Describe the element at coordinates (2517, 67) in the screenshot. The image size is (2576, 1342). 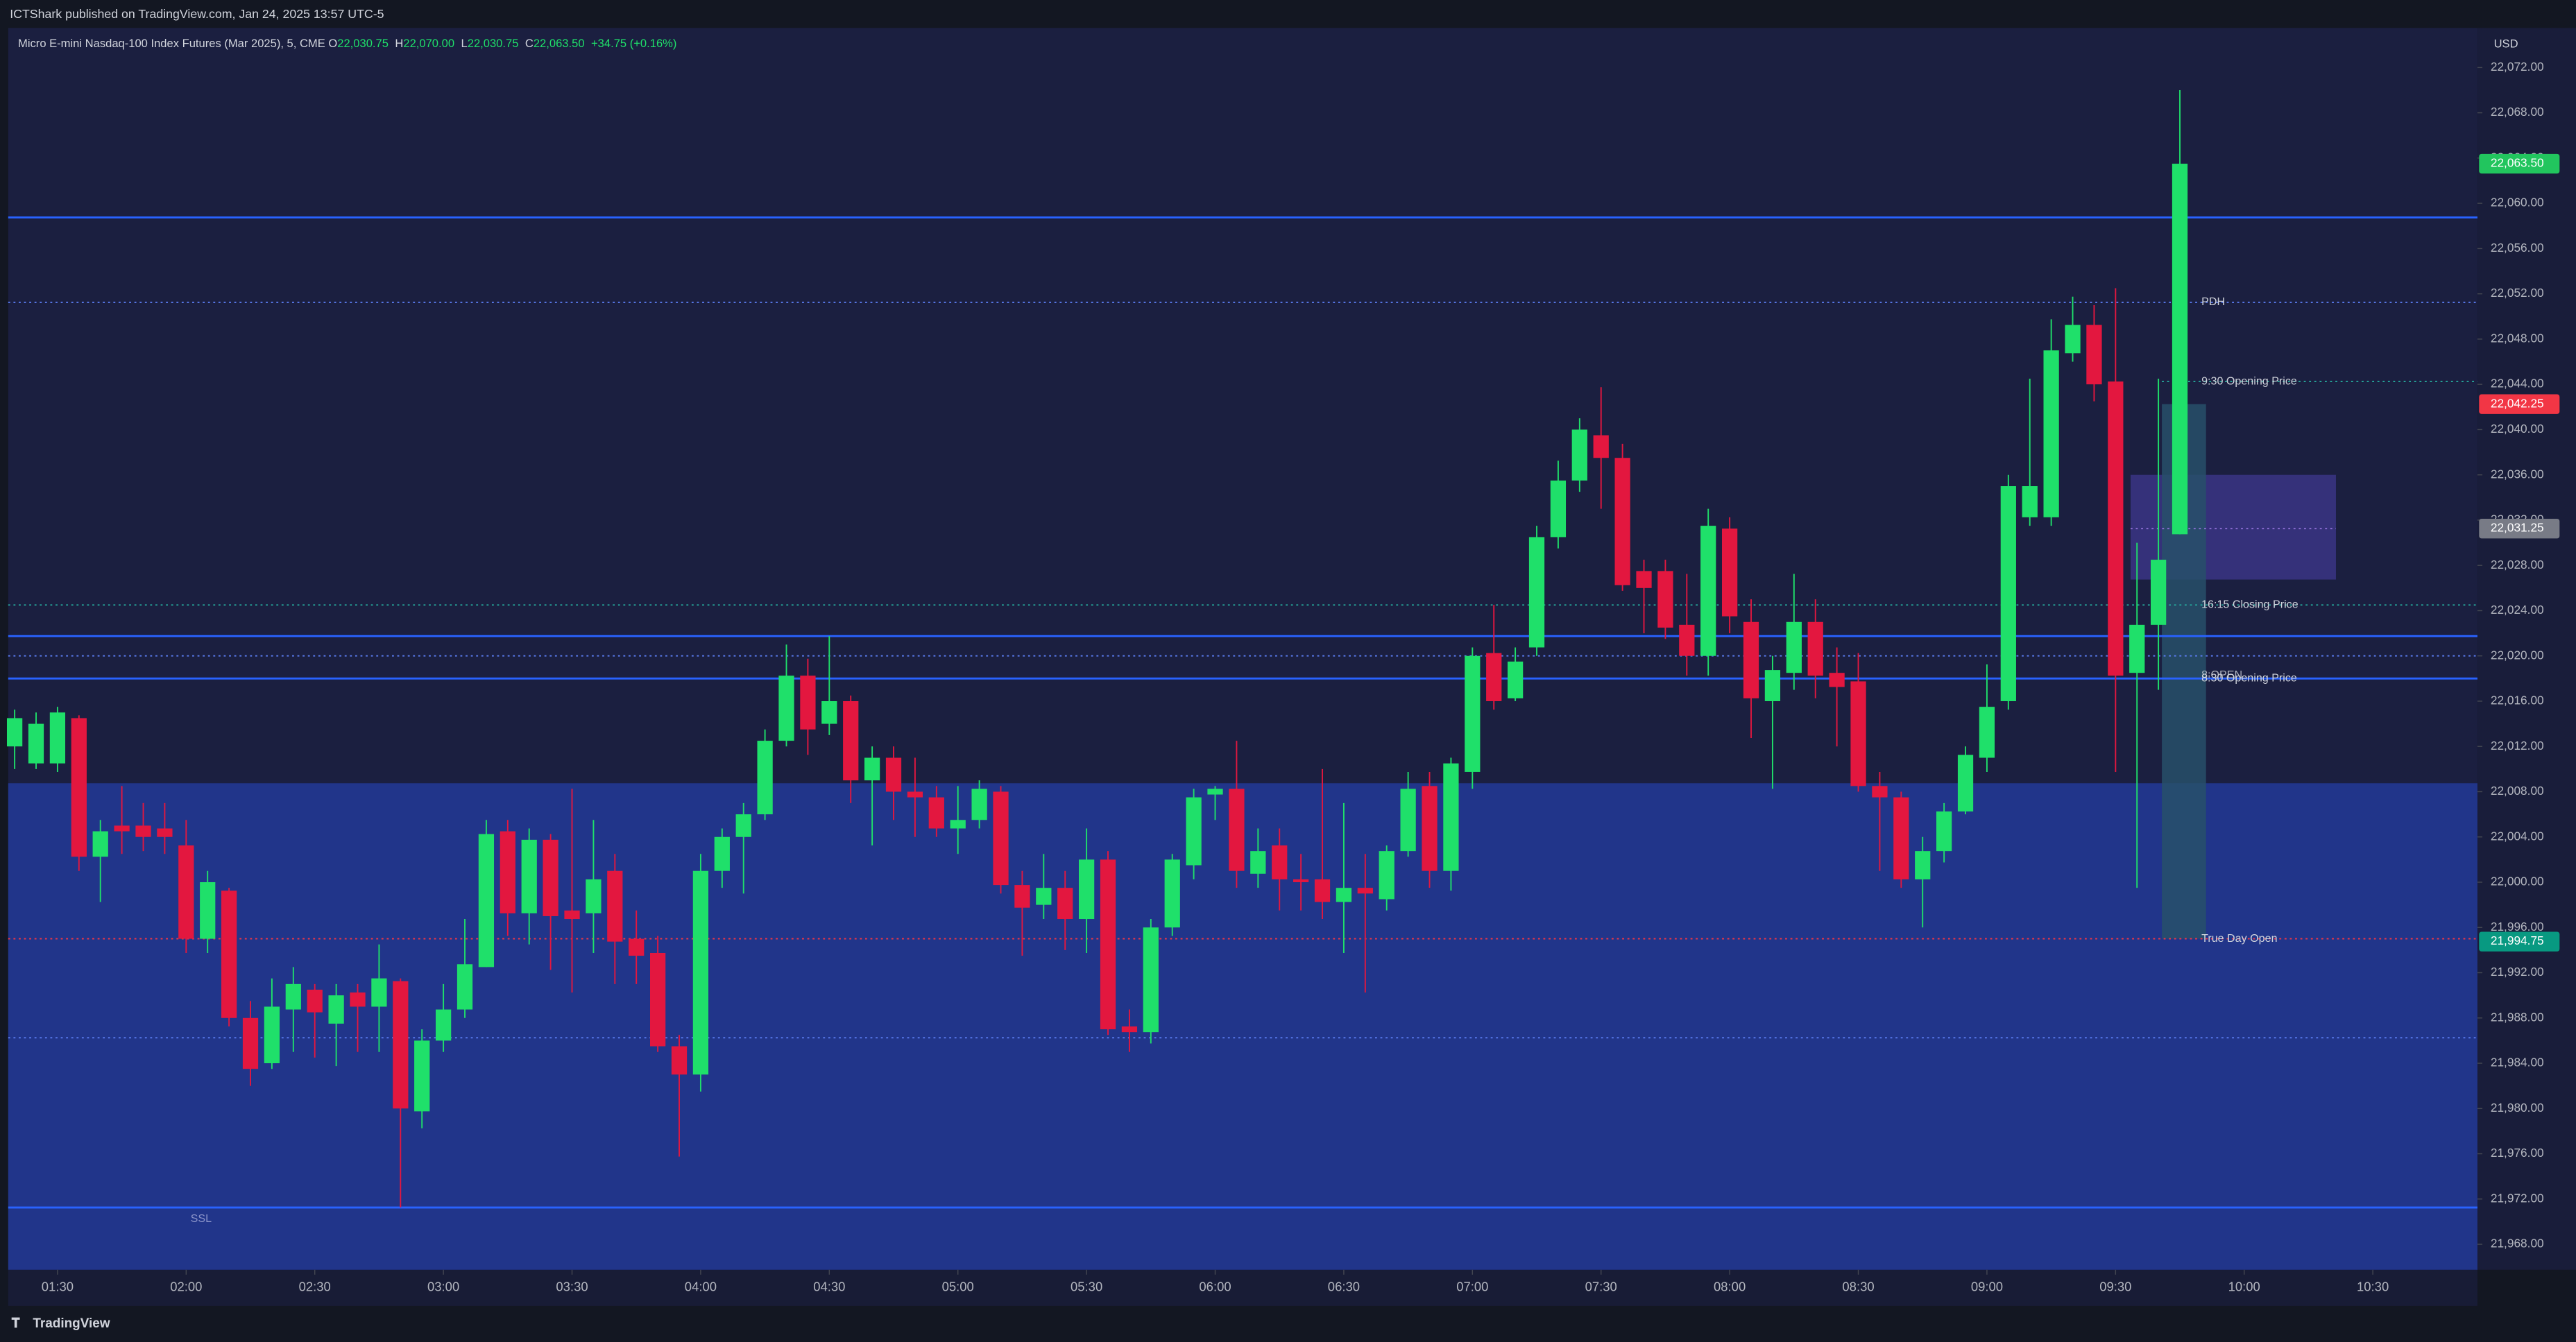
I see `y-tick-label: 22,072.00` at that location.